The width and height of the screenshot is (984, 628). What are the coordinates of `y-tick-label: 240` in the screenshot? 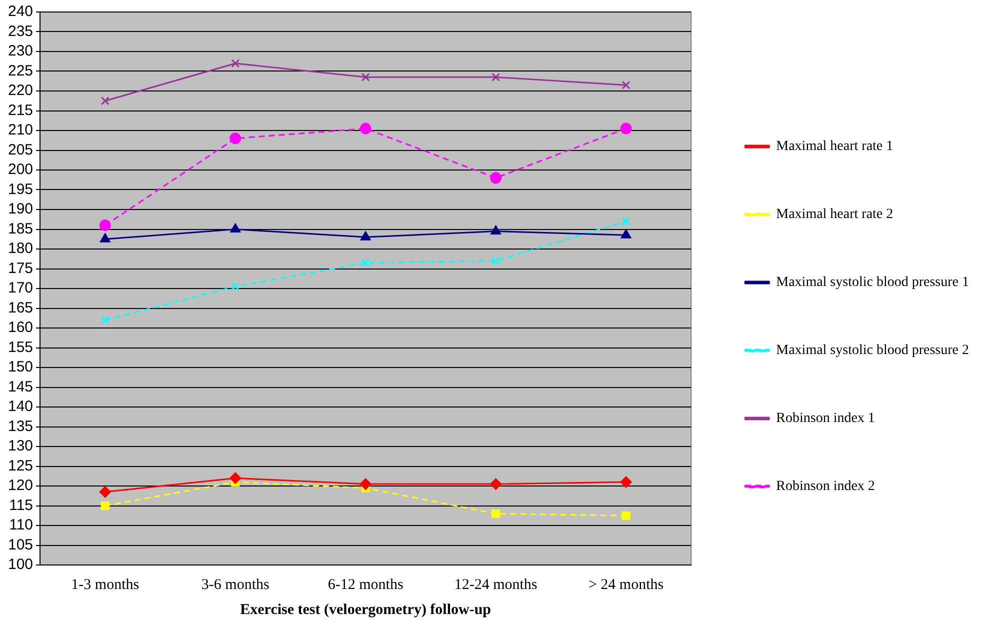 It's located at (21, 11).